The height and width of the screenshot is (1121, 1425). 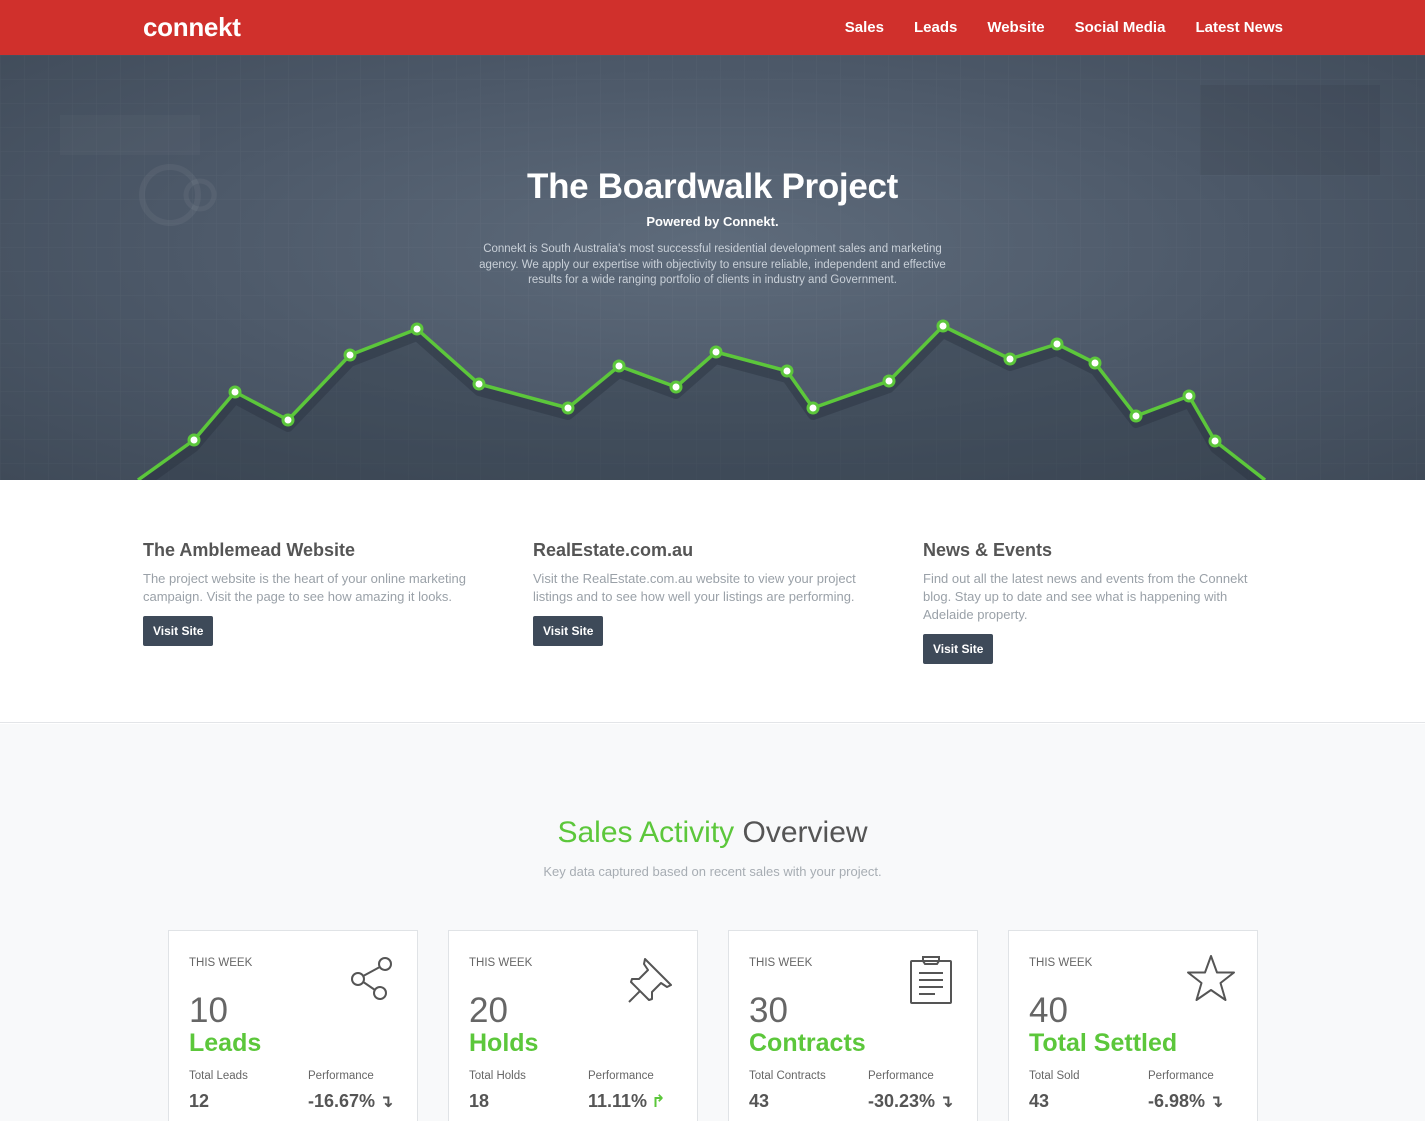 What do you see at coordinates (958, 649) in the screenshot?
I see `visit-site-button-news: Visit Site` at bounding box center [958, 649].